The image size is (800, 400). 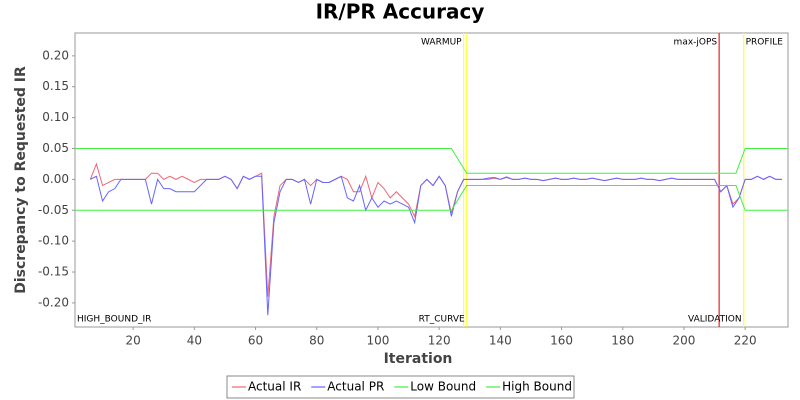 I want to click on y-tick-label: -0.20, so click(x=53, y=302).